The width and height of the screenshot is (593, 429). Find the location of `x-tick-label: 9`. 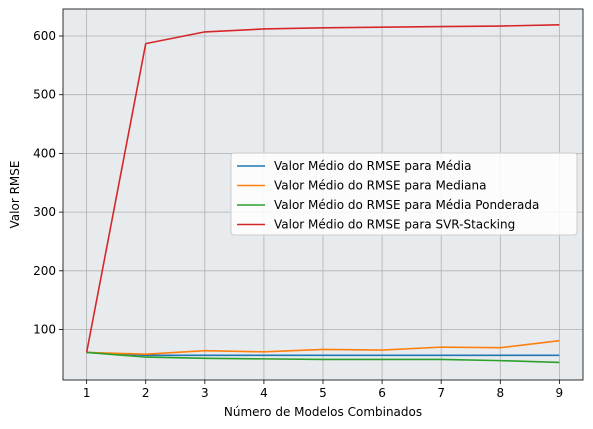

x-tick-label: 9 is located at coordinates (560, 393).